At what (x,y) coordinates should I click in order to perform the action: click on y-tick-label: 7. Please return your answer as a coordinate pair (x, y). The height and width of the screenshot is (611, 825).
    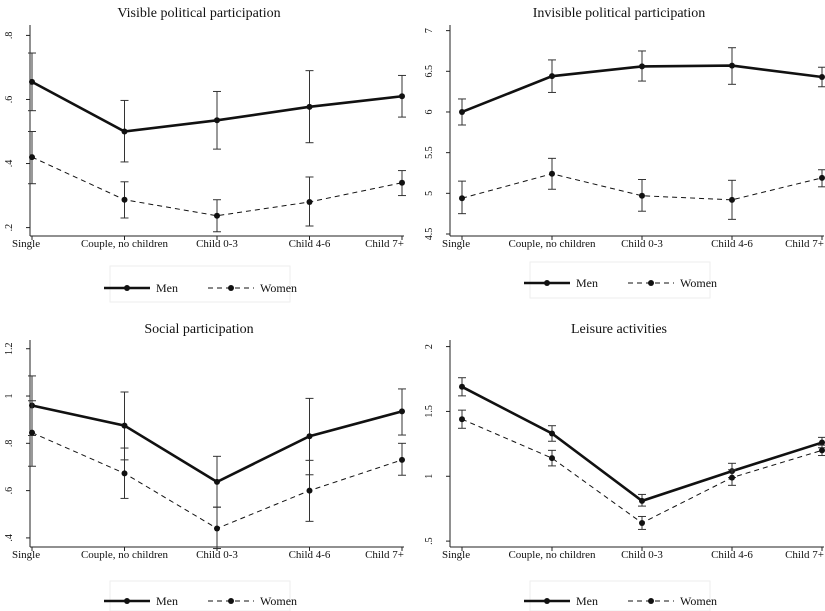
    Looking at the image, I should click on (429, 30).